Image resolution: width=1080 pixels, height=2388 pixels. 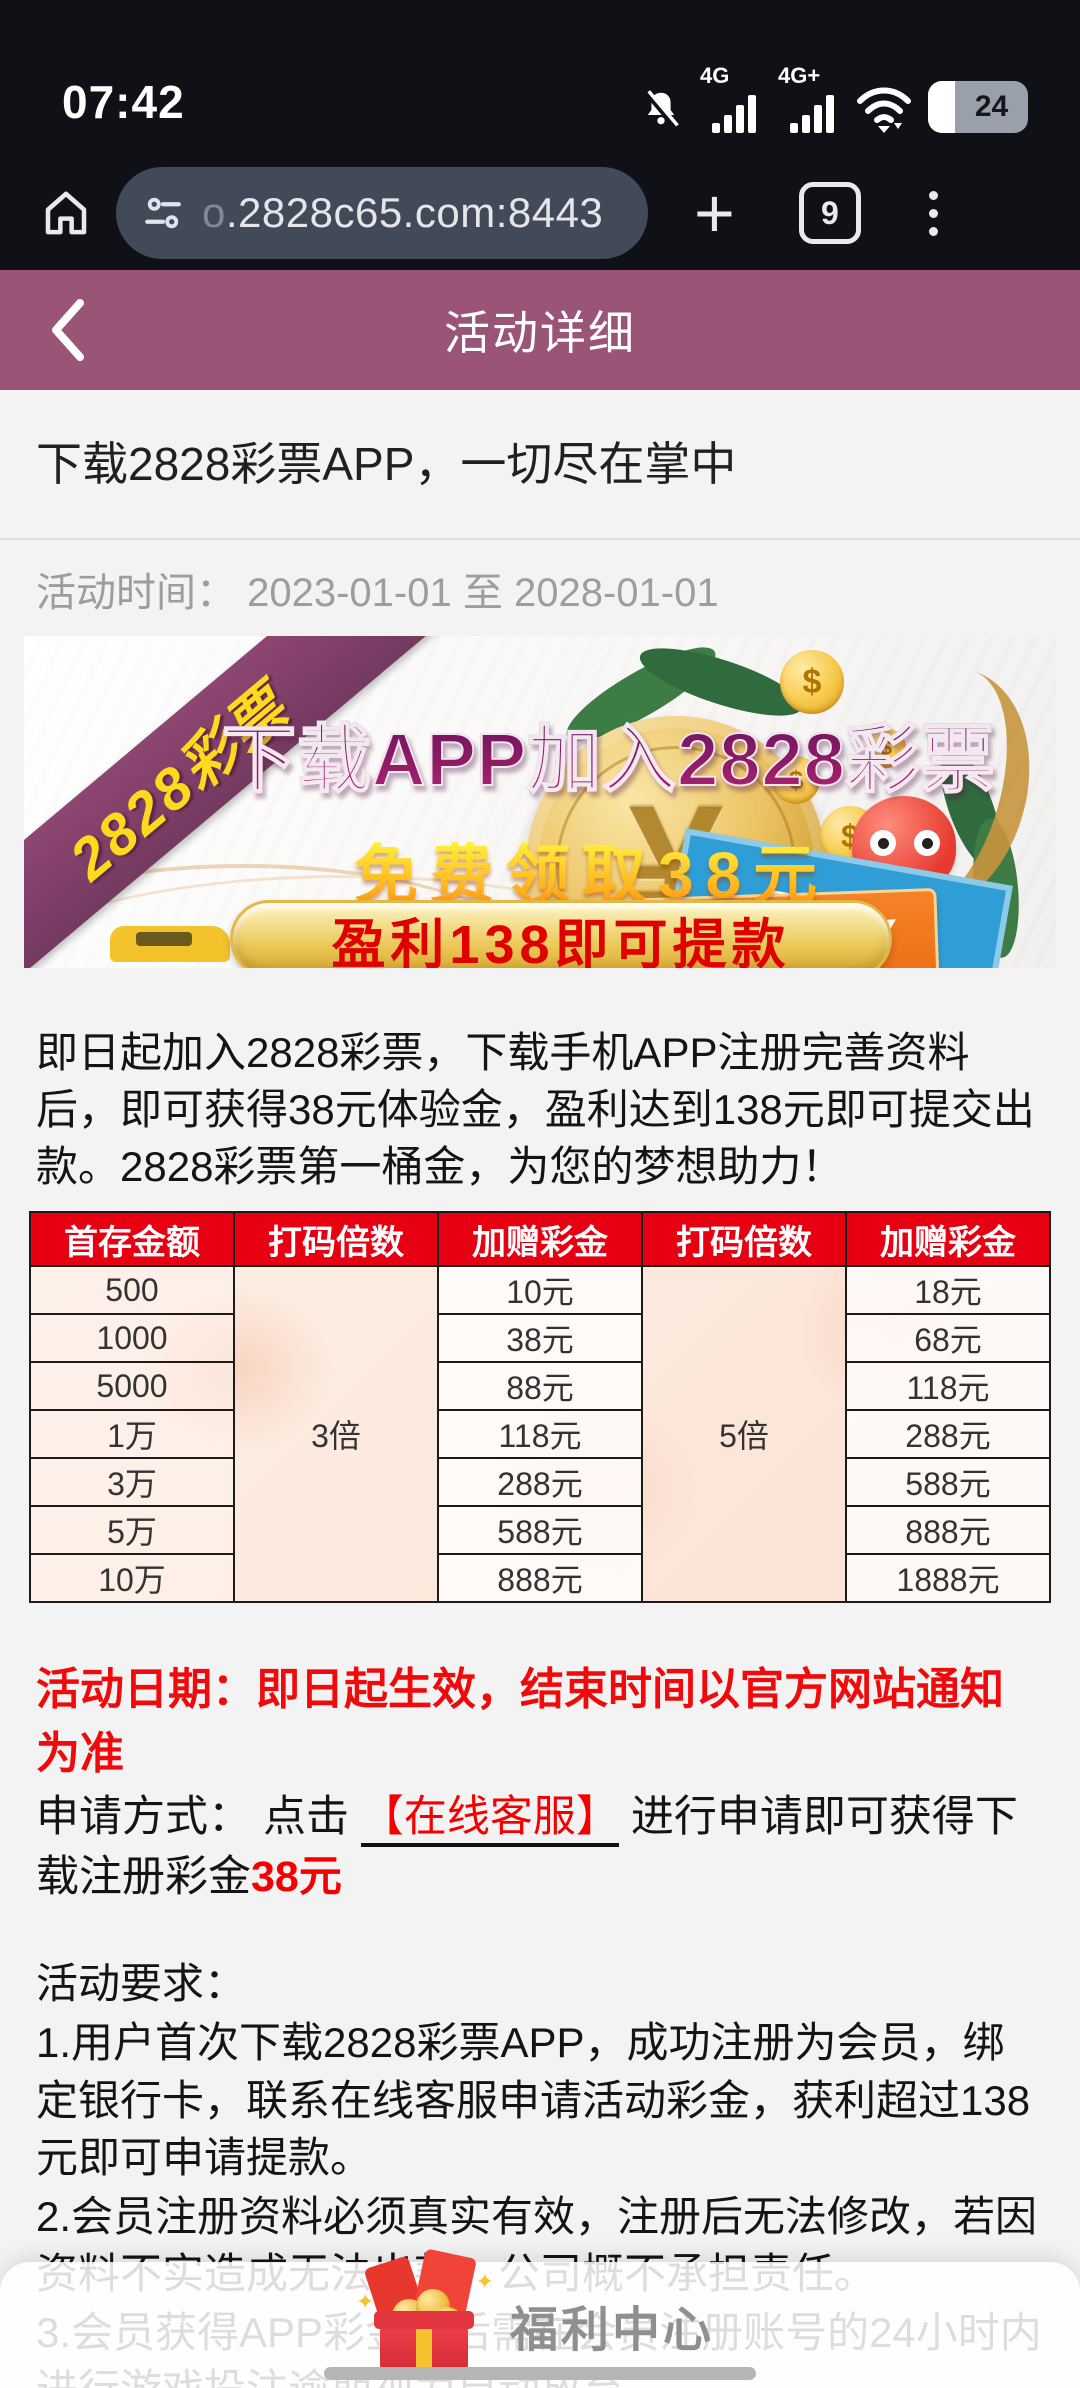 I want to click on status-icons: 4G 4G+, so click(x=833, y=102).